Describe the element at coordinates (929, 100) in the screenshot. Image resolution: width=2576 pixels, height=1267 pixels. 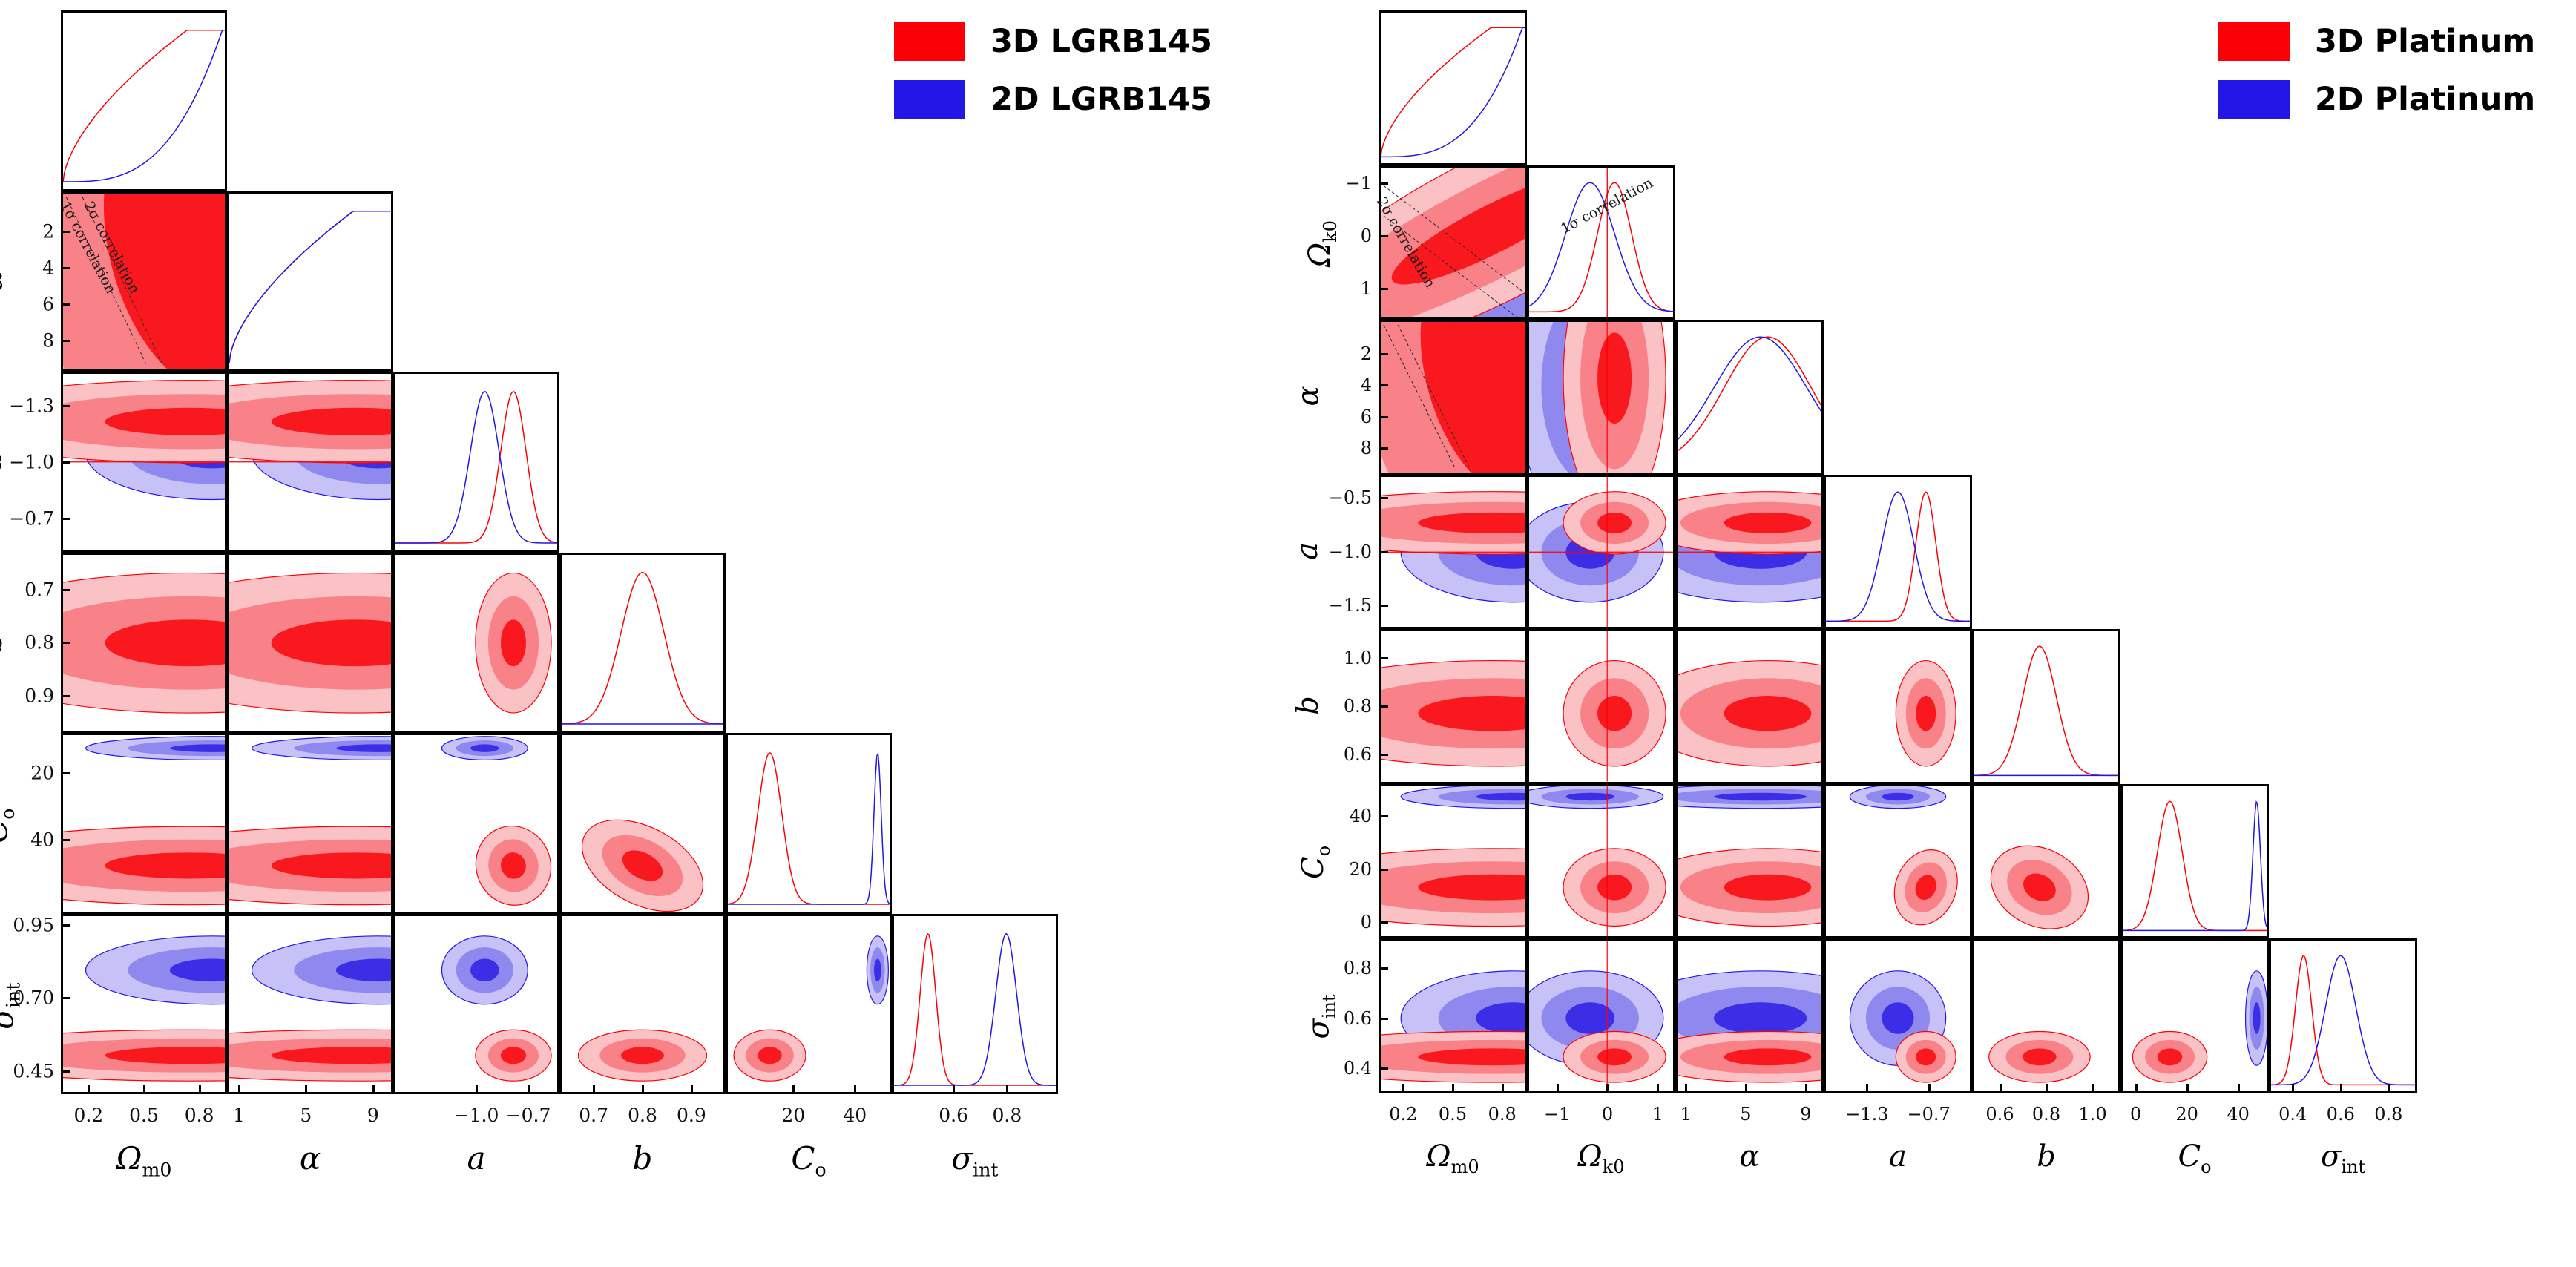
I see `legend-swatch-2d` at that location.